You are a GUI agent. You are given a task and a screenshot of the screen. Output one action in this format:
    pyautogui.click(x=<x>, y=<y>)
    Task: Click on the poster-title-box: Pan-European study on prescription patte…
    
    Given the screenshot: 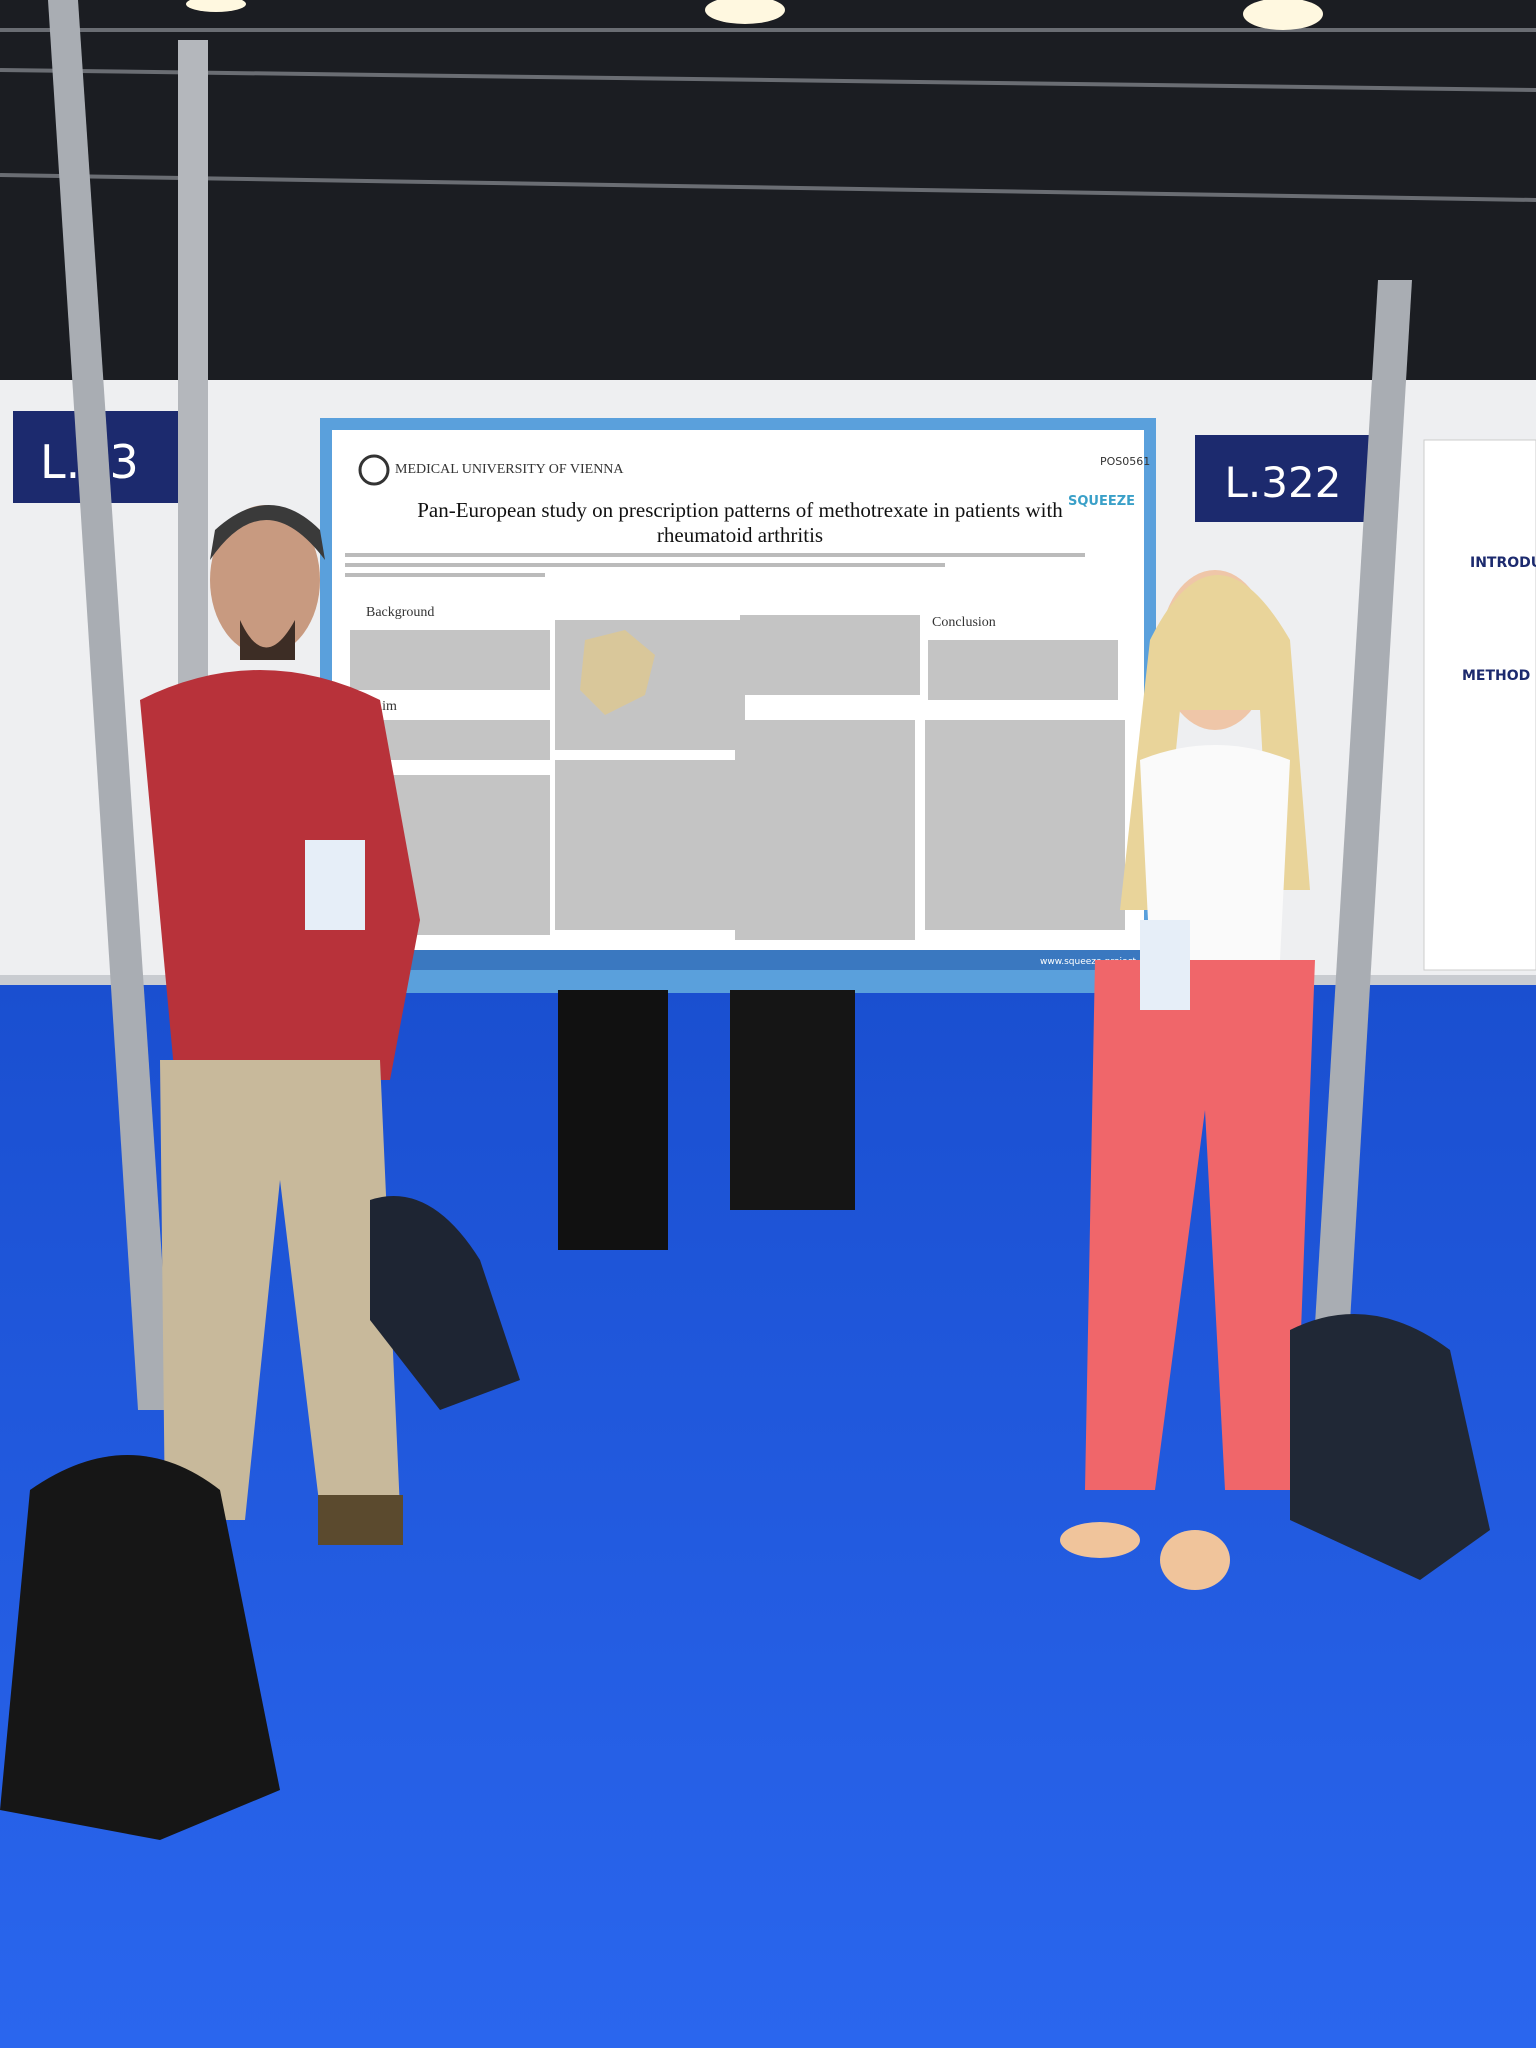 What is the action you would take?
    pyautogui.click(x=740, y=522)
    